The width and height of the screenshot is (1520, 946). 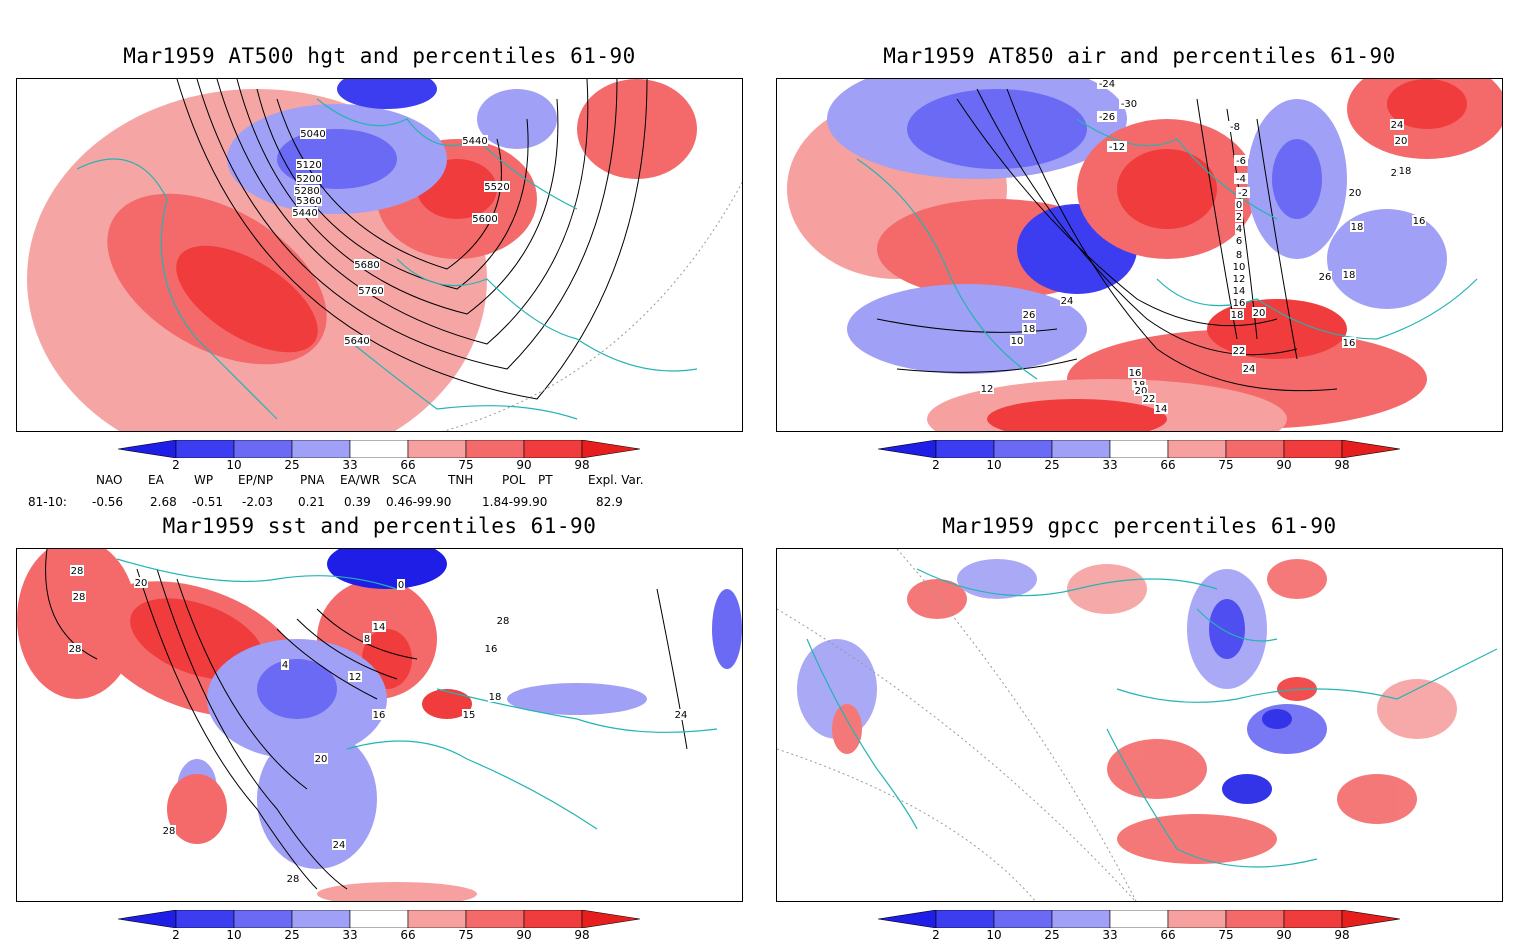 What do you see at coordinates (1139, 526) in the screenshot?
I see `gpcc-panel-title: Mar1959 gpcc percentiles 61-90` at bounding box center [1139, 526].